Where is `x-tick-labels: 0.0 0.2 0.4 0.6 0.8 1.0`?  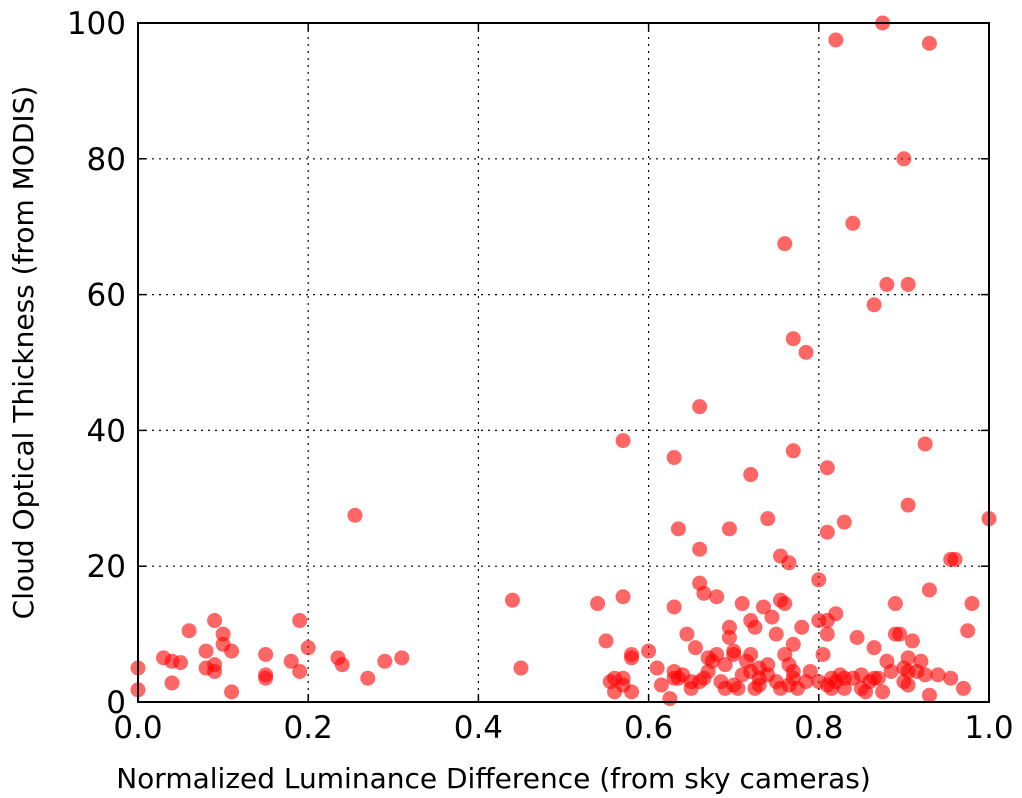
x-tick-labels: 0.0 0.2 0.4 0.6 0.8 1.0 is located at coordinates (563, 728).